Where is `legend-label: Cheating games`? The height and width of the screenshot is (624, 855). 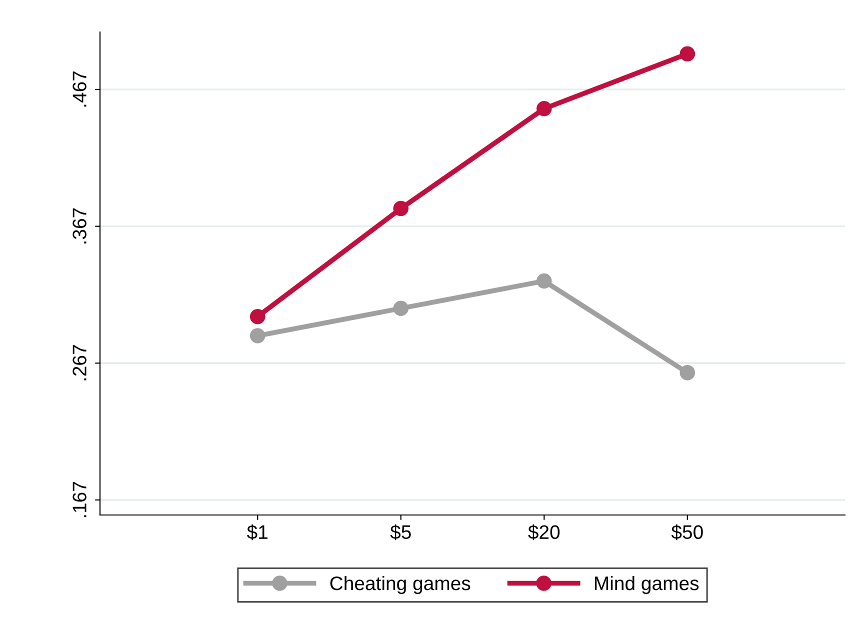 legend-label: Cheating games is located at coordinates (400, 585).